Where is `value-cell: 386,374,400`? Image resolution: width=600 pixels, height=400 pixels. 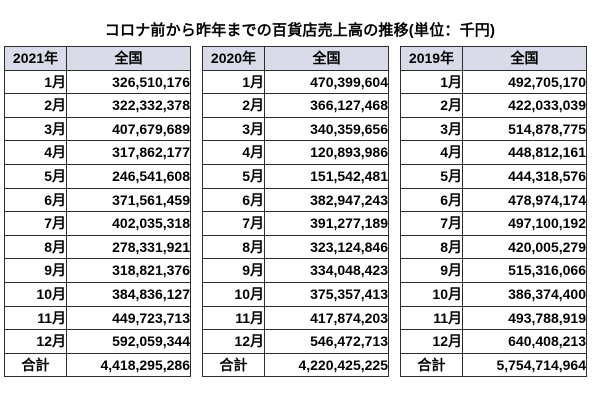 value-cell: 386,374,400 is located at coordinates (524, 294).